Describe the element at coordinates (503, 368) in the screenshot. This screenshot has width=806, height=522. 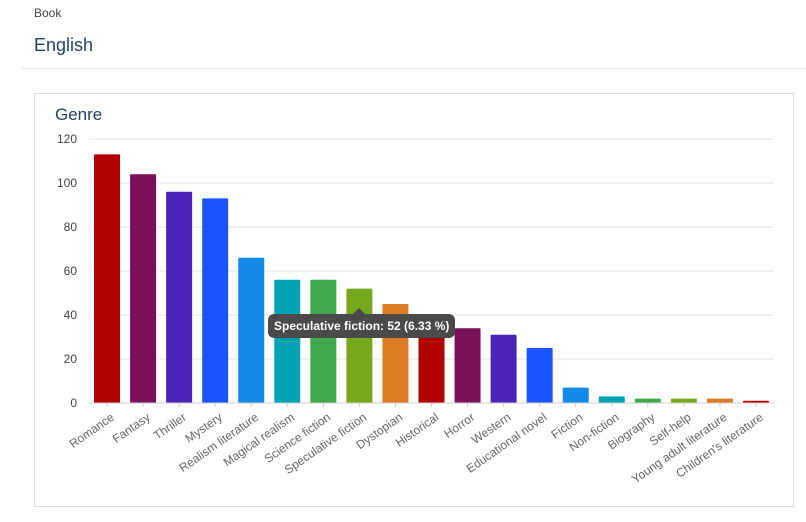
I see `bar-western` at that location.